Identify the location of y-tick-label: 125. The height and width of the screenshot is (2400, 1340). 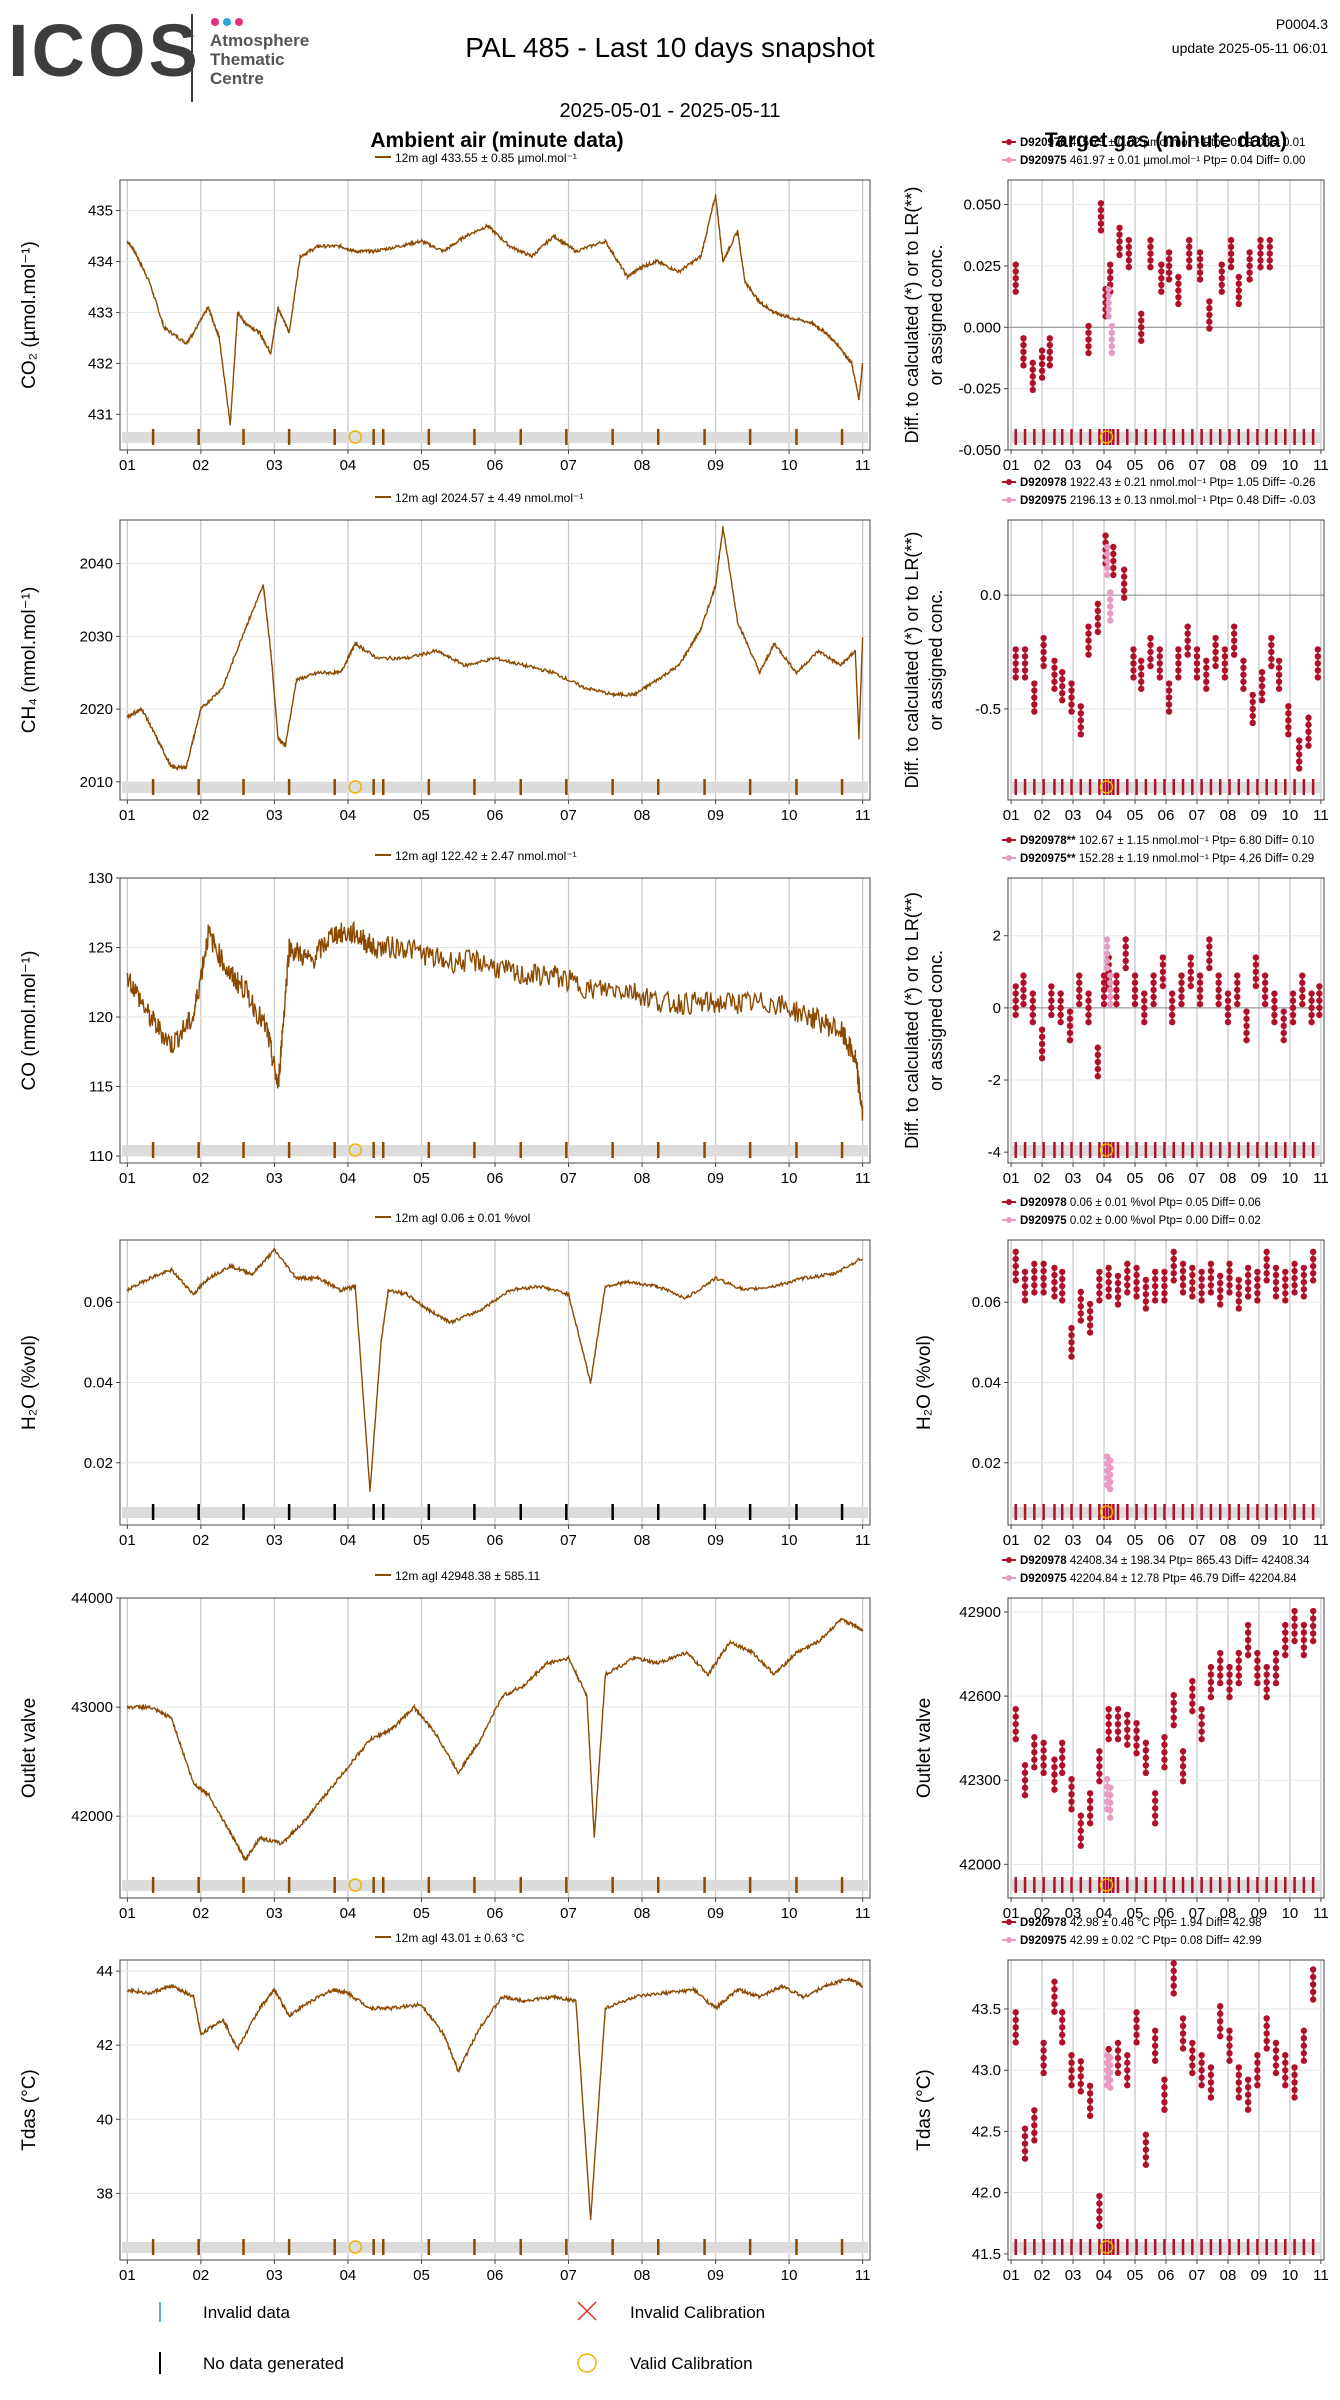
(100, 948).